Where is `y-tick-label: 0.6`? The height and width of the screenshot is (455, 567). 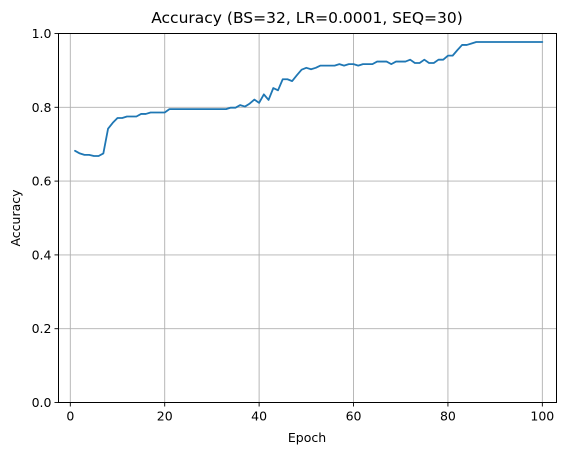
y-tick-label: 0.6 is located at coordinates (42, 181).